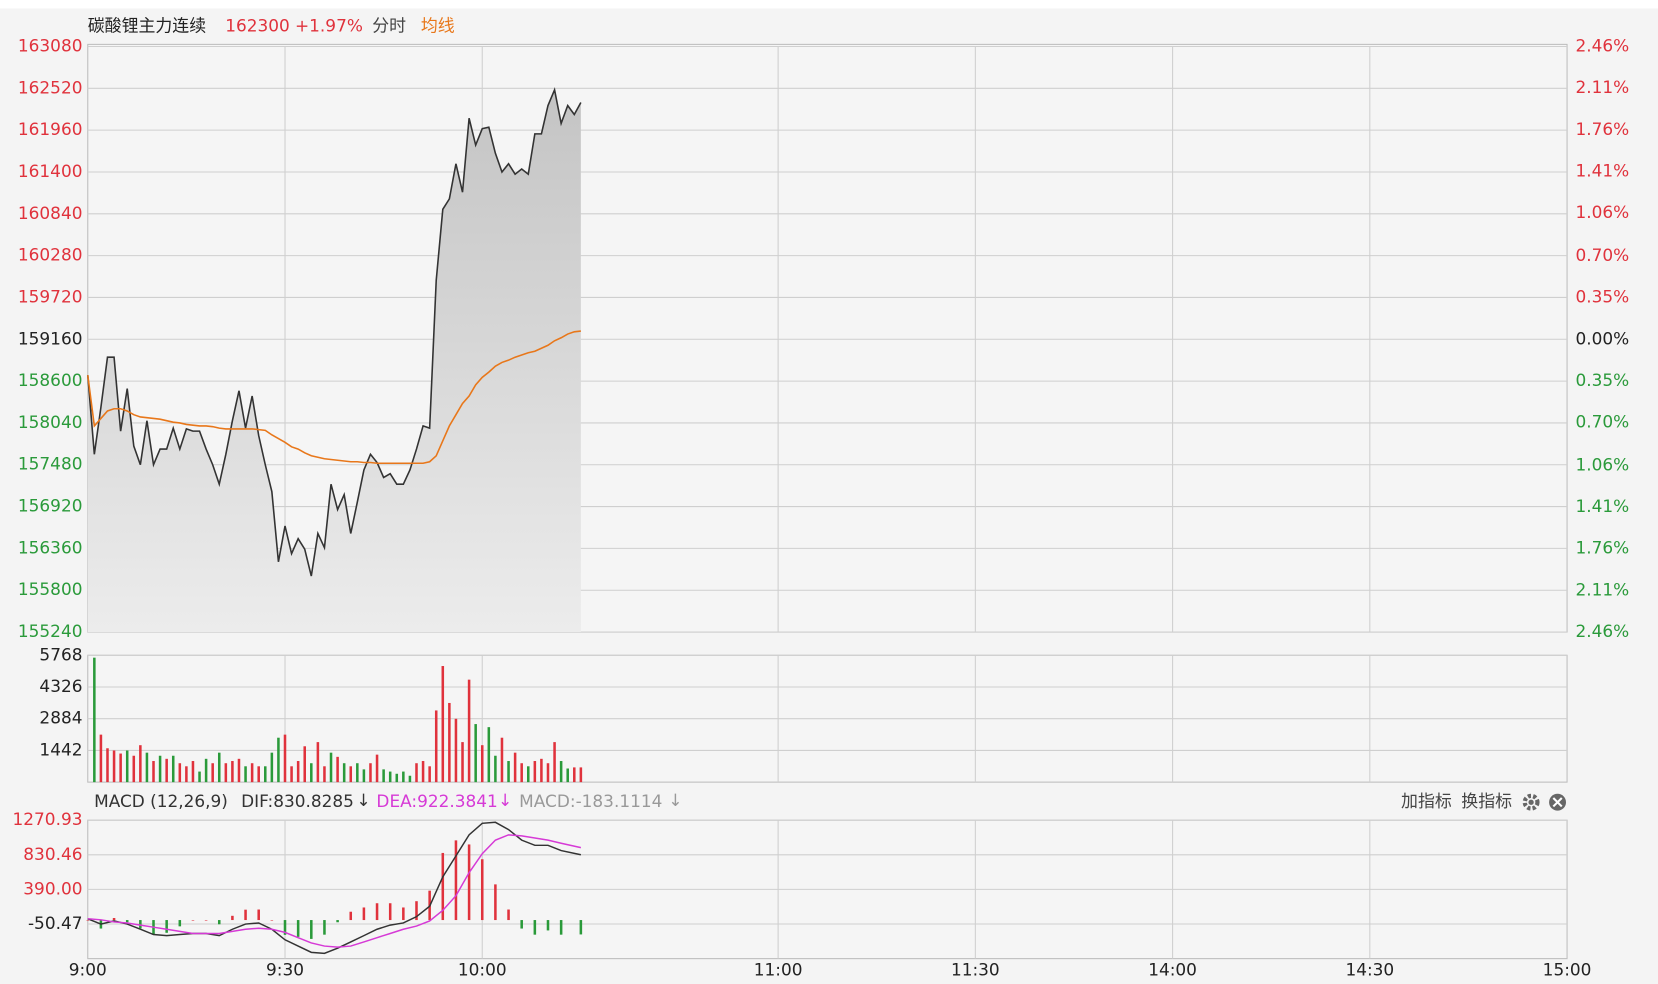 Image resolution: width=1658 pixels, height=984 pixels. What do you see at coordinates (50, 213) in the screenshot?
I see `y-tick-label: 160840` at bounding box center [50, 213].